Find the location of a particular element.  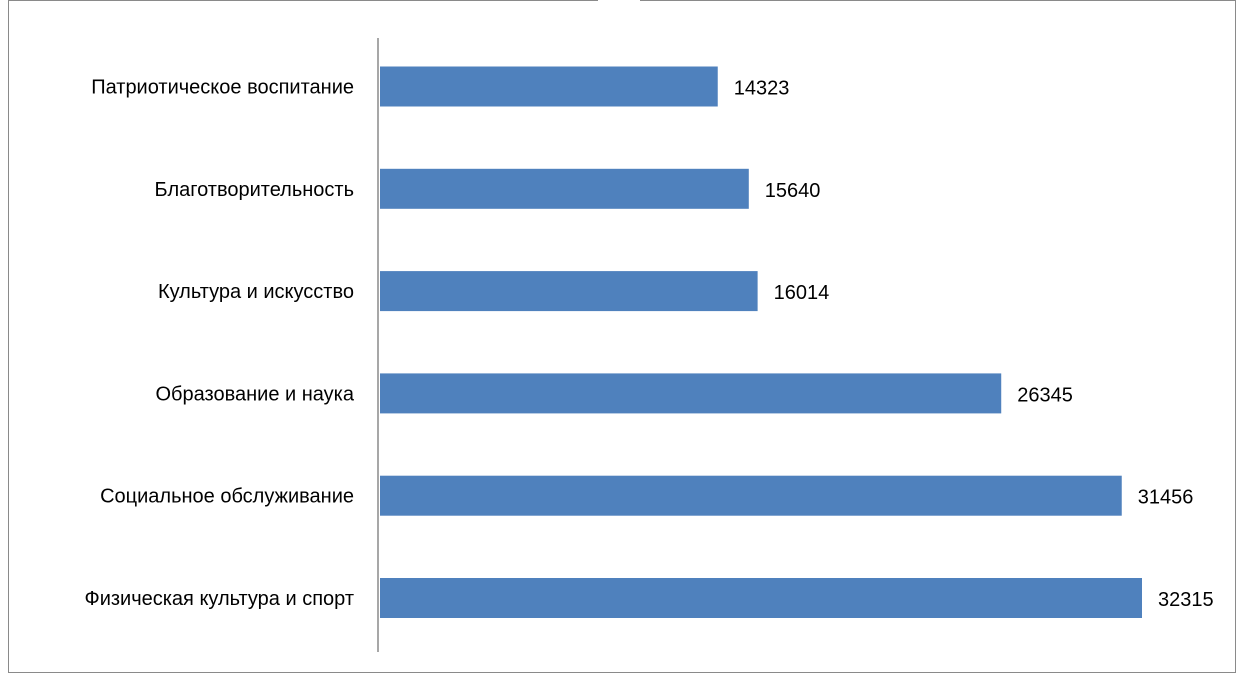

category-label-5: Социальное обслуживание is located at coordinates (227, 497).